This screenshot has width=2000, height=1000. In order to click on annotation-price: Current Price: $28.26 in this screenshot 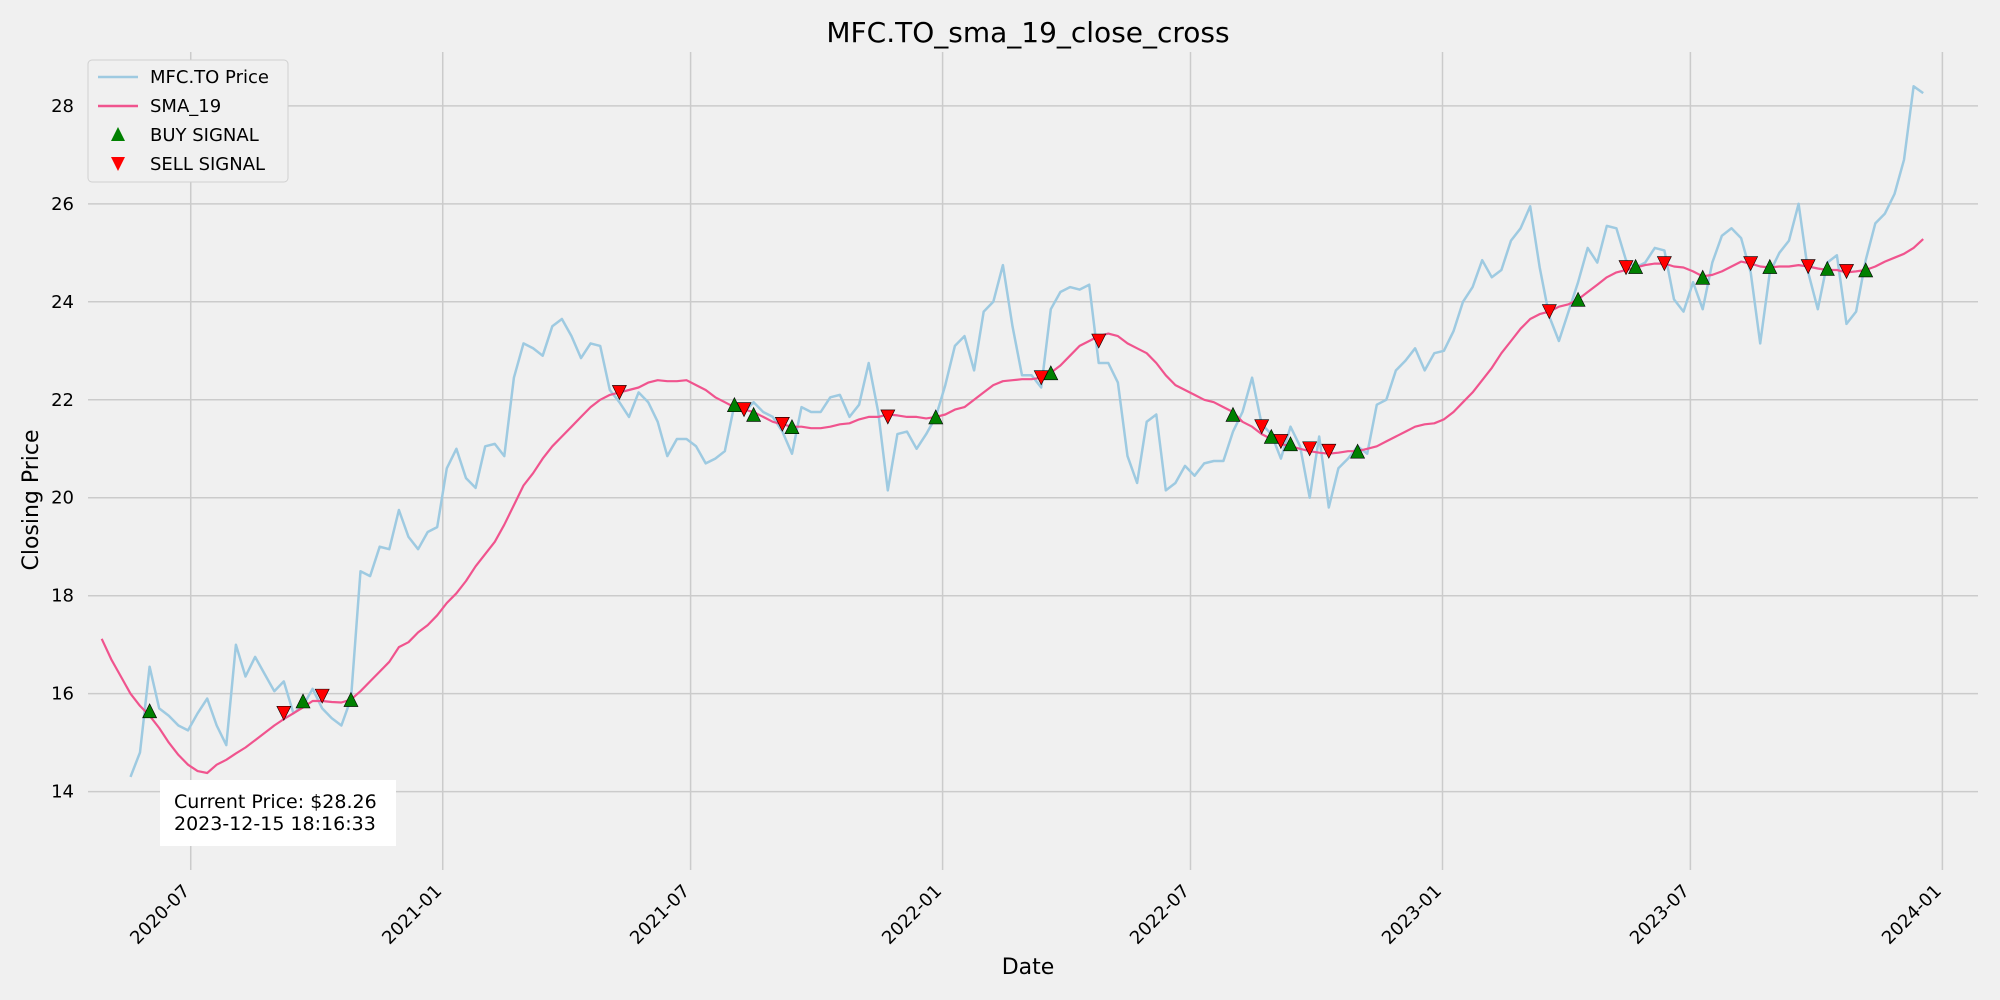, I will do `click(275, 802)`.